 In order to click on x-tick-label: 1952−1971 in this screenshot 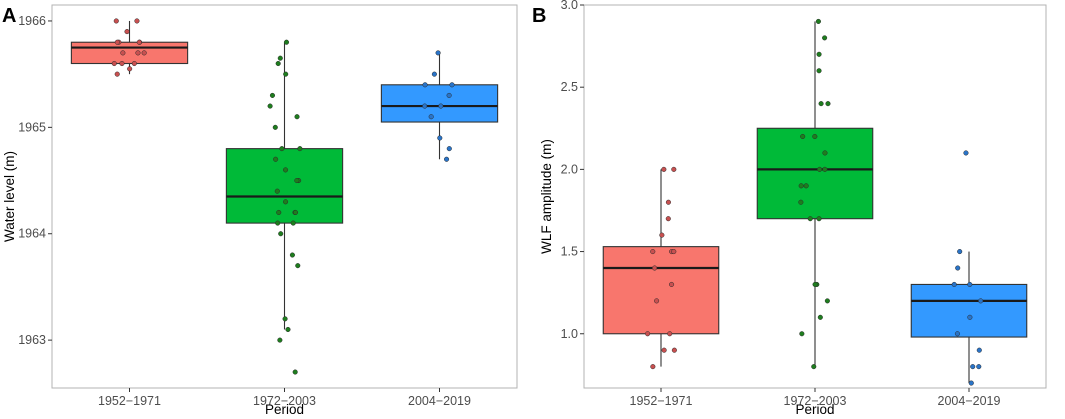, I will do `click(129, 401)`.